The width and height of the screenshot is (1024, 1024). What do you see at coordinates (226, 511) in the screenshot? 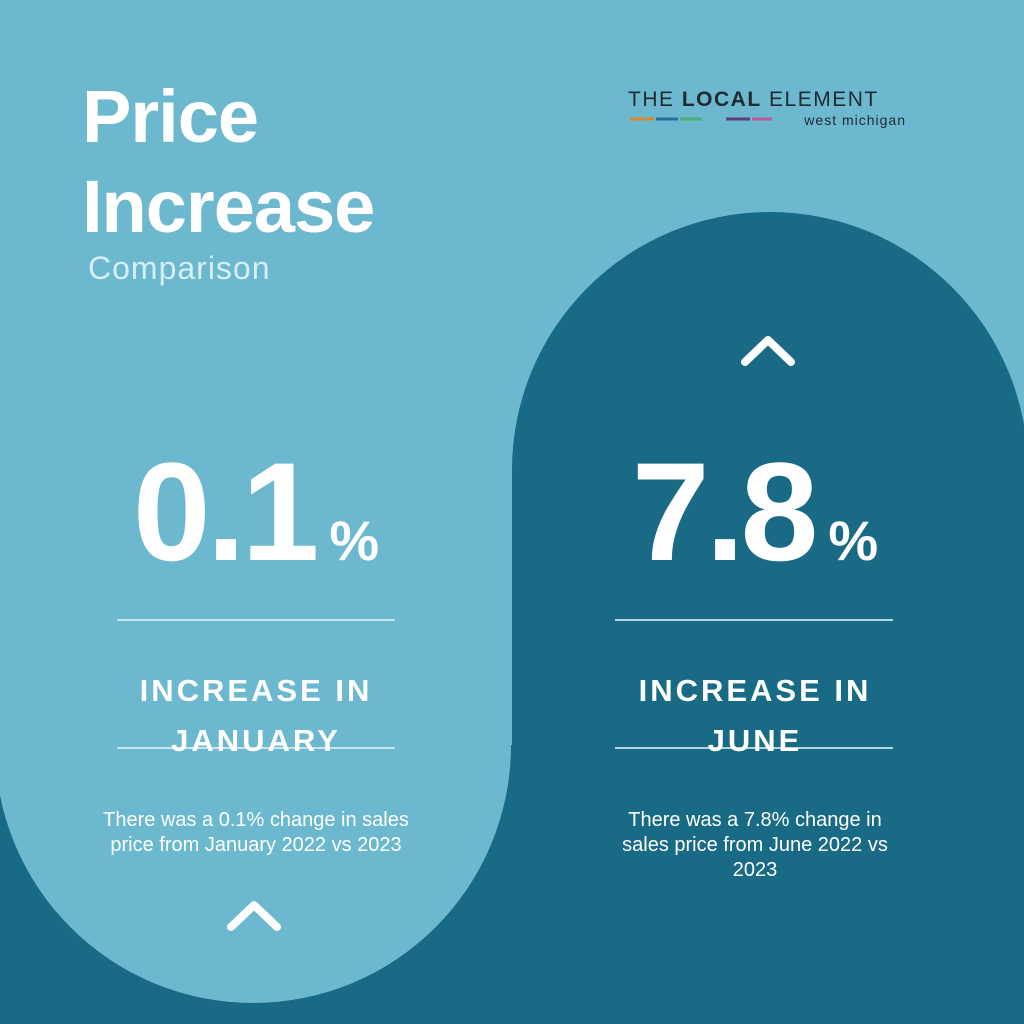
I see `stat-value: 0.1` at bounding box center [226, 511].